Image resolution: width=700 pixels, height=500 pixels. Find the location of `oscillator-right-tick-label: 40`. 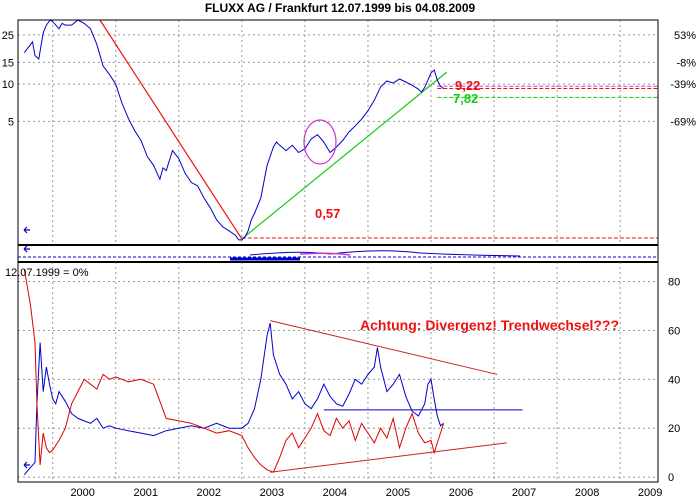

oscillator-right-tick-label: 40 is located at coordinates (674, 380).